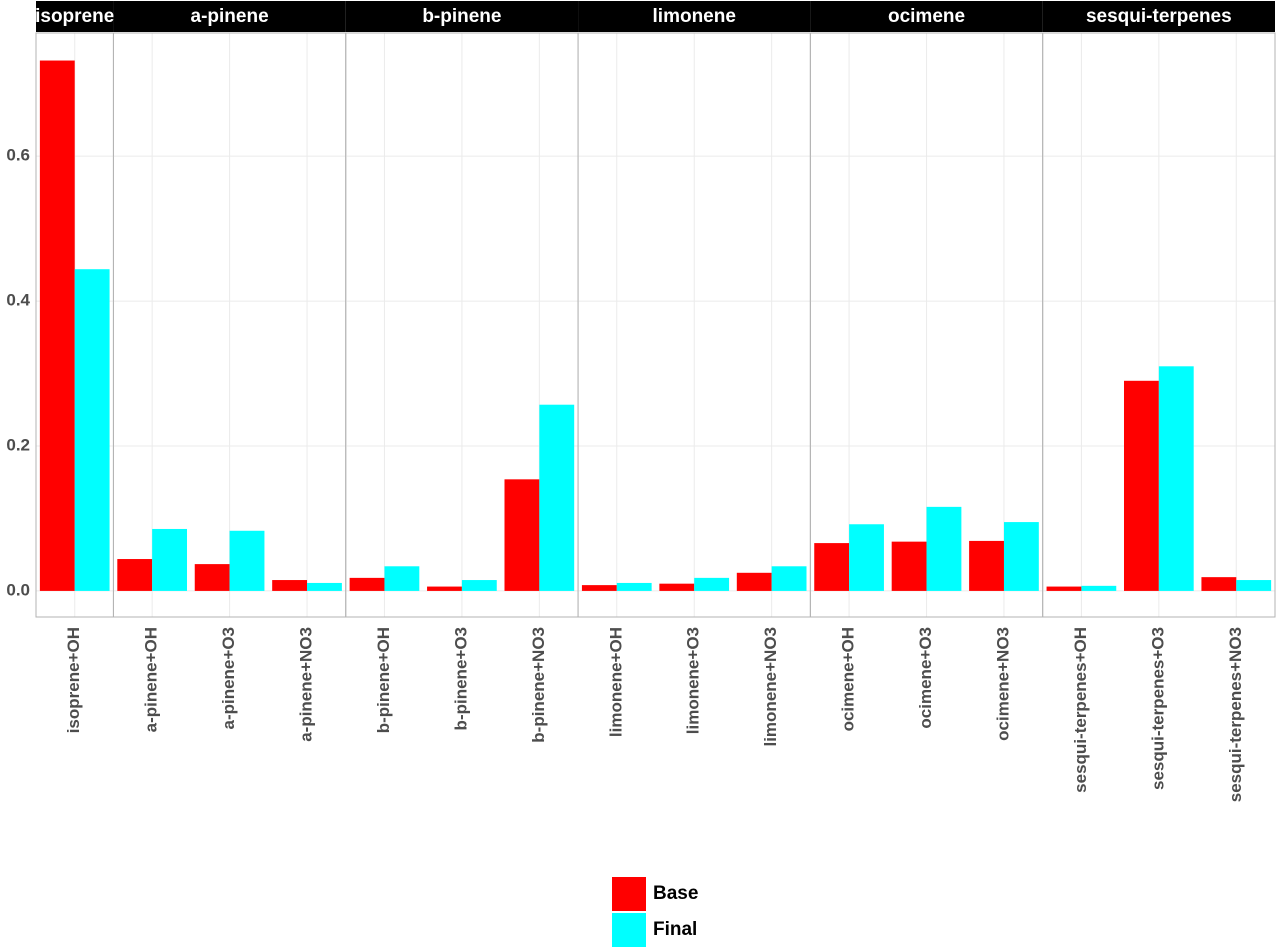 Image resolution: width=1277 pixels, height=947 pixels. What do you see at coordinates (675, 929) in the screenshot?
I see `legend-label: Final` at bounding box center [675, 929].